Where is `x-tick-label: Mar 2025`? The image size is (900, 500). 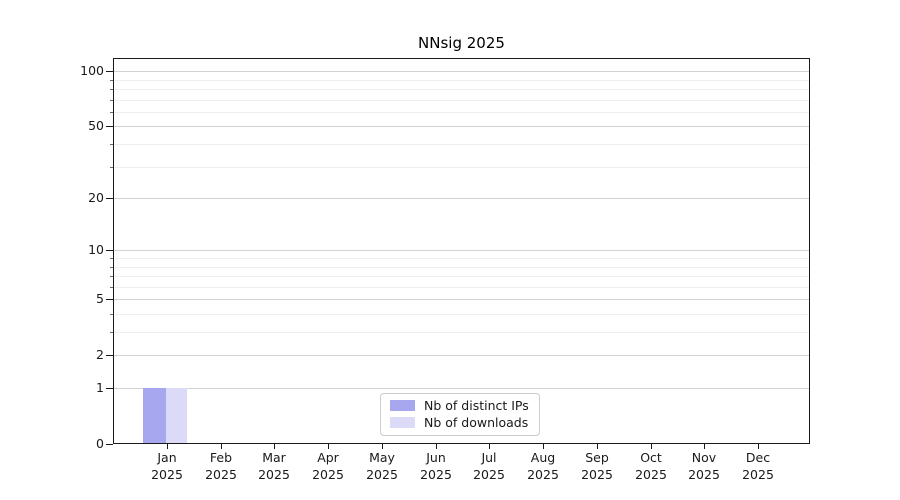 x-tick-label: Mar 2025 is located at coordinates (274, 466).